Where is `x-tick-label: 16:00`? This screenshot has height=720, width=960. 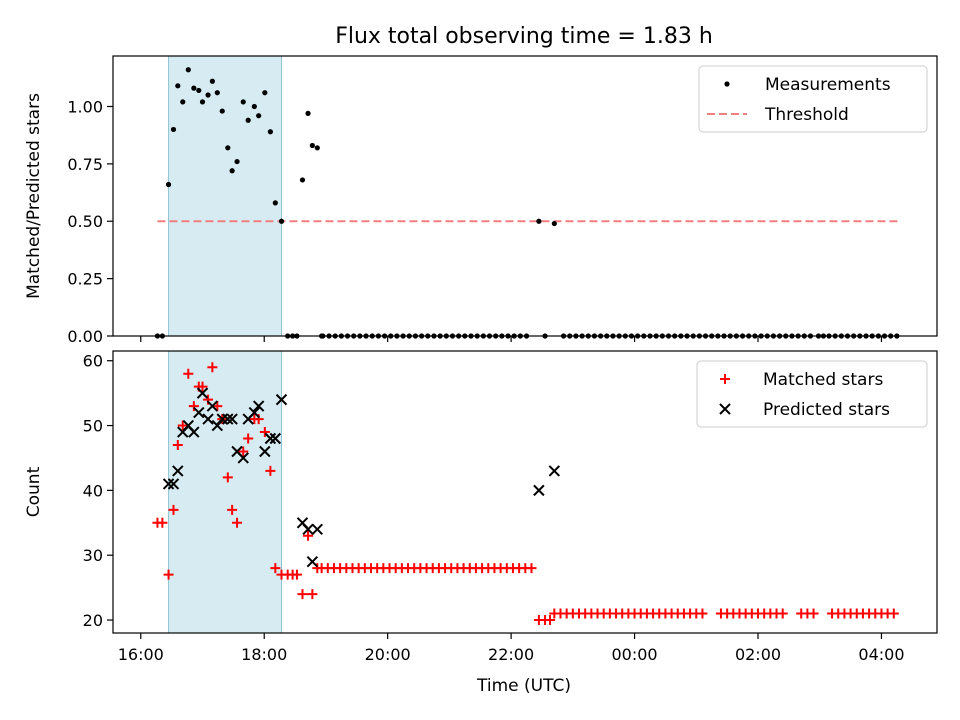 x-tick-label: 16:00 is located at coordinates (141, 654).